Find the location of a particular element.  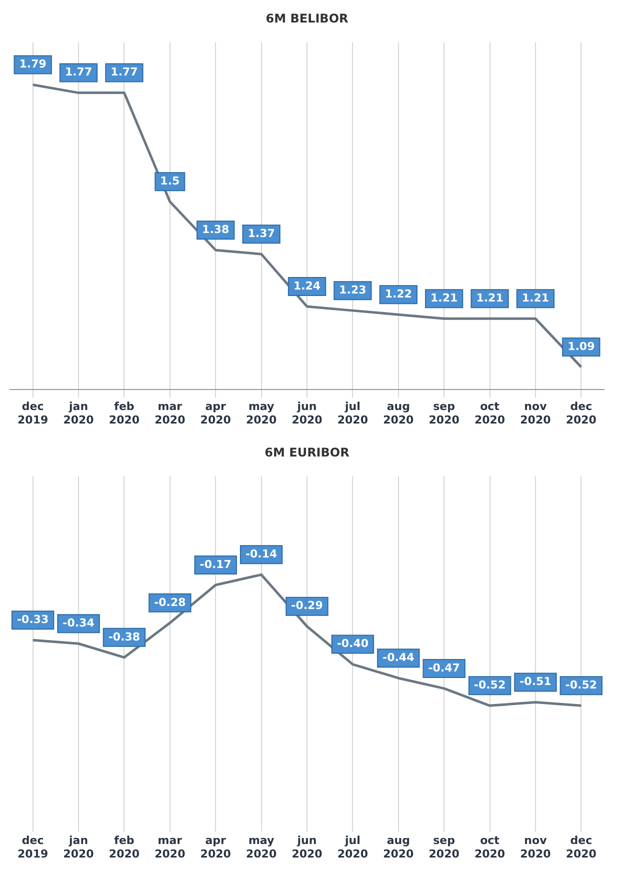

data-label: -0.51 is located at coordinates (536, 681).